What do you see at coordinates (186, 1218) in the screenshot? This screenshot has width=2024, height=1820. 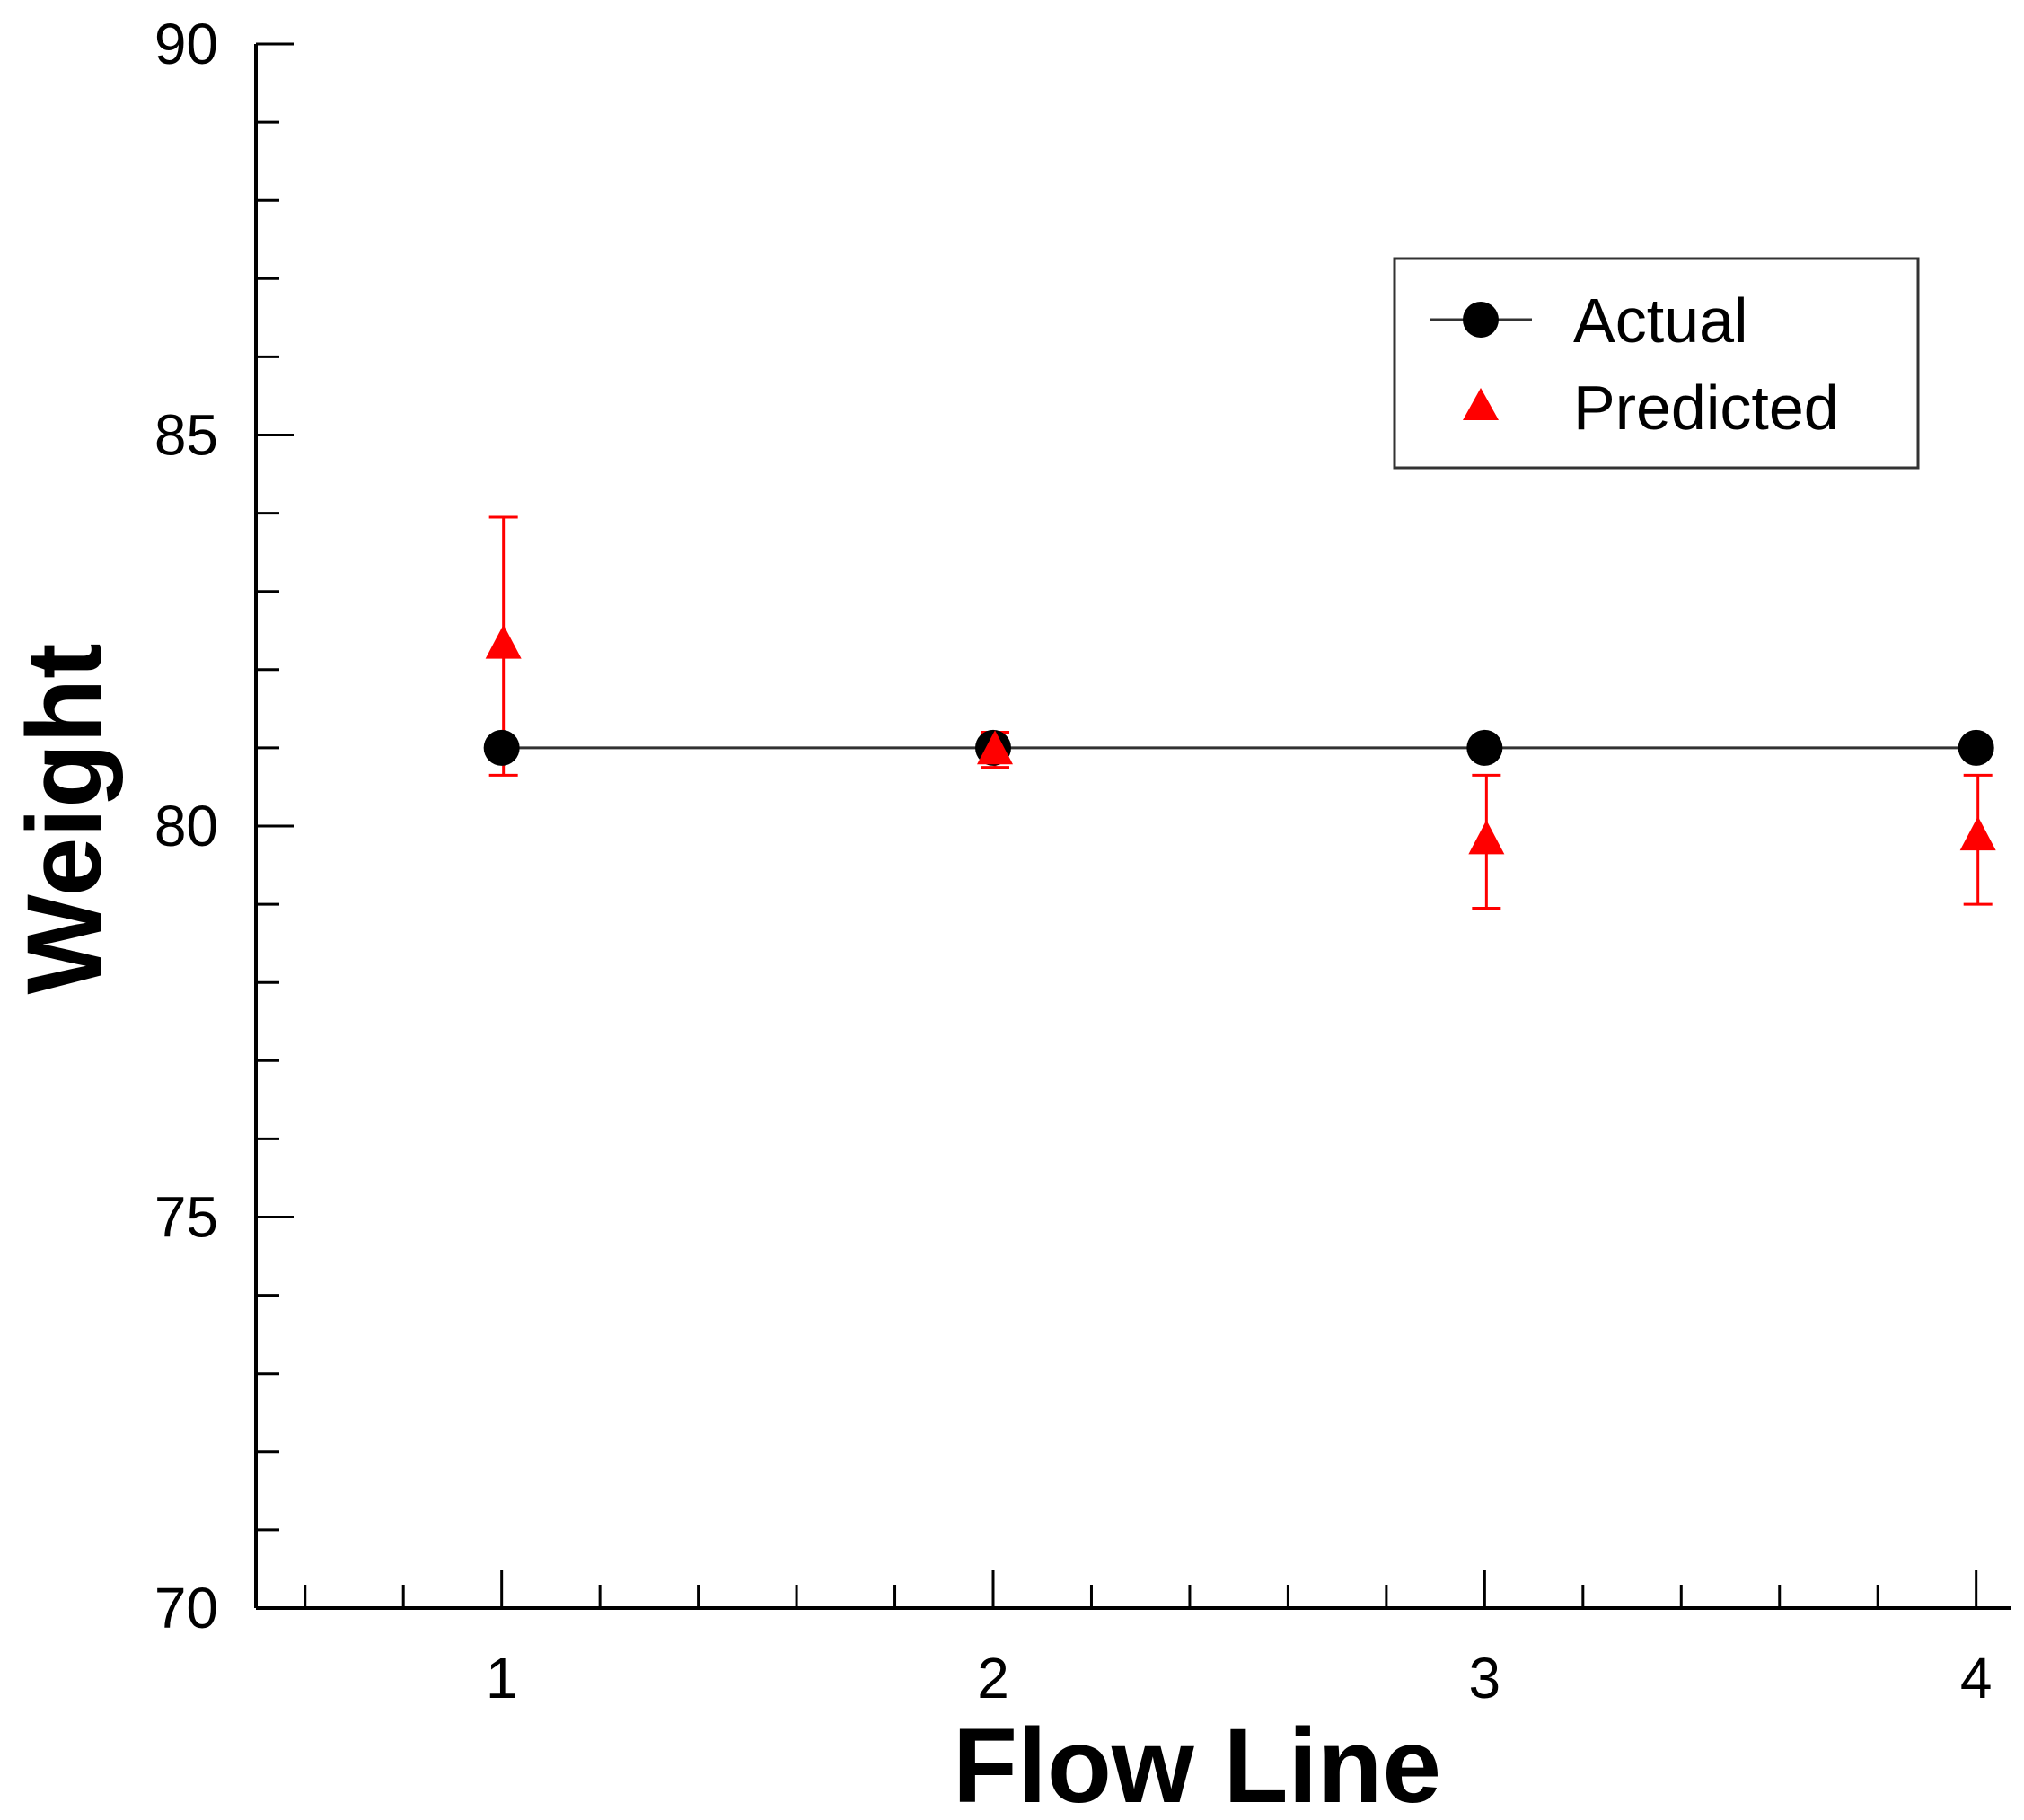 I see `y-tick-label: 75` at bounding box center [186, 1218].